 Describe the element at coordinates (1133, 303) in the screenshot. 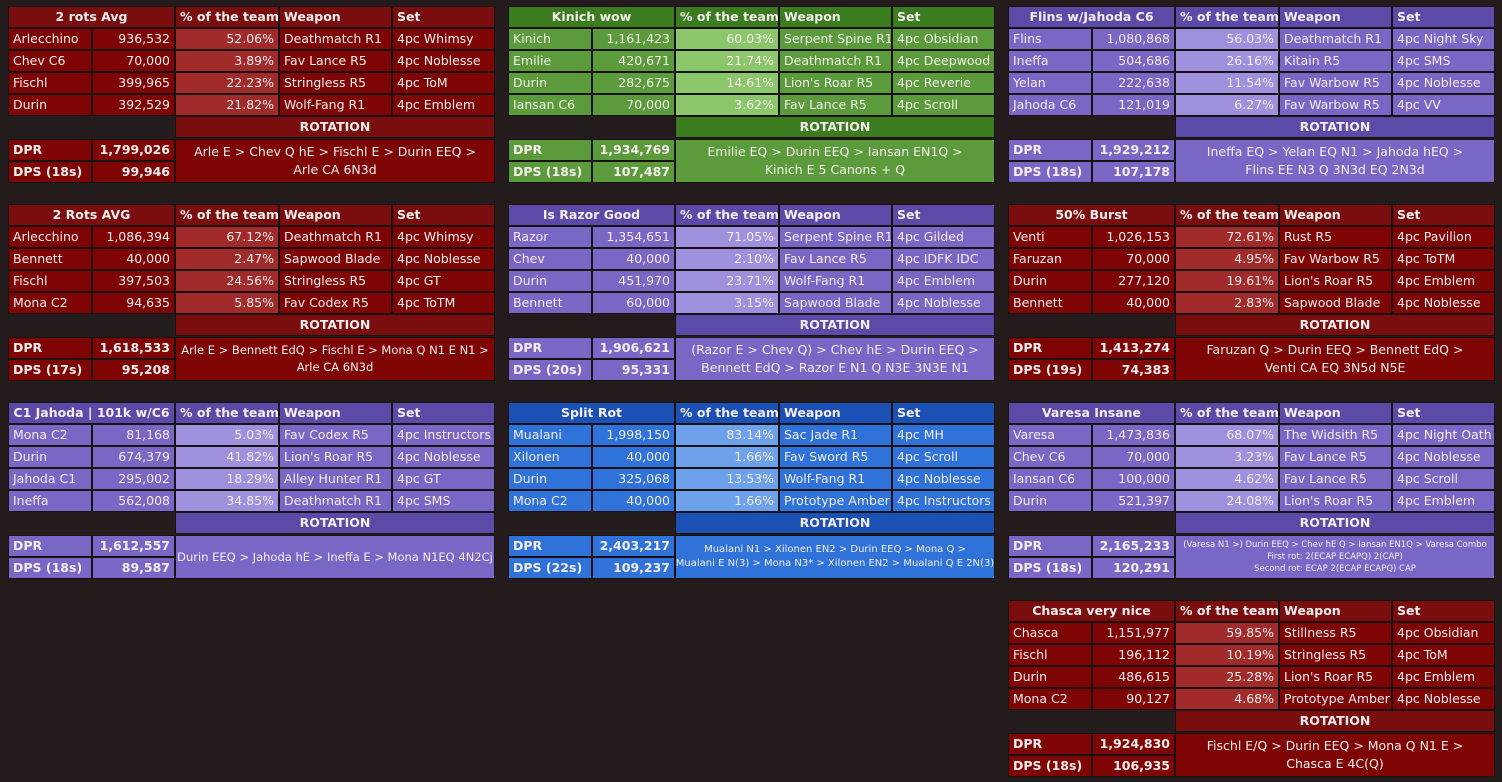

I see `damage: 40,000` at that location.